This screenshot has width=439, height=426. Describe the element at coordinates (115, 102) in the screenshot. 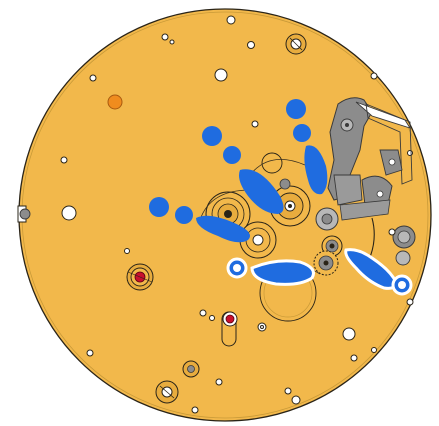

I see `orange-jewel-hole` at that location.